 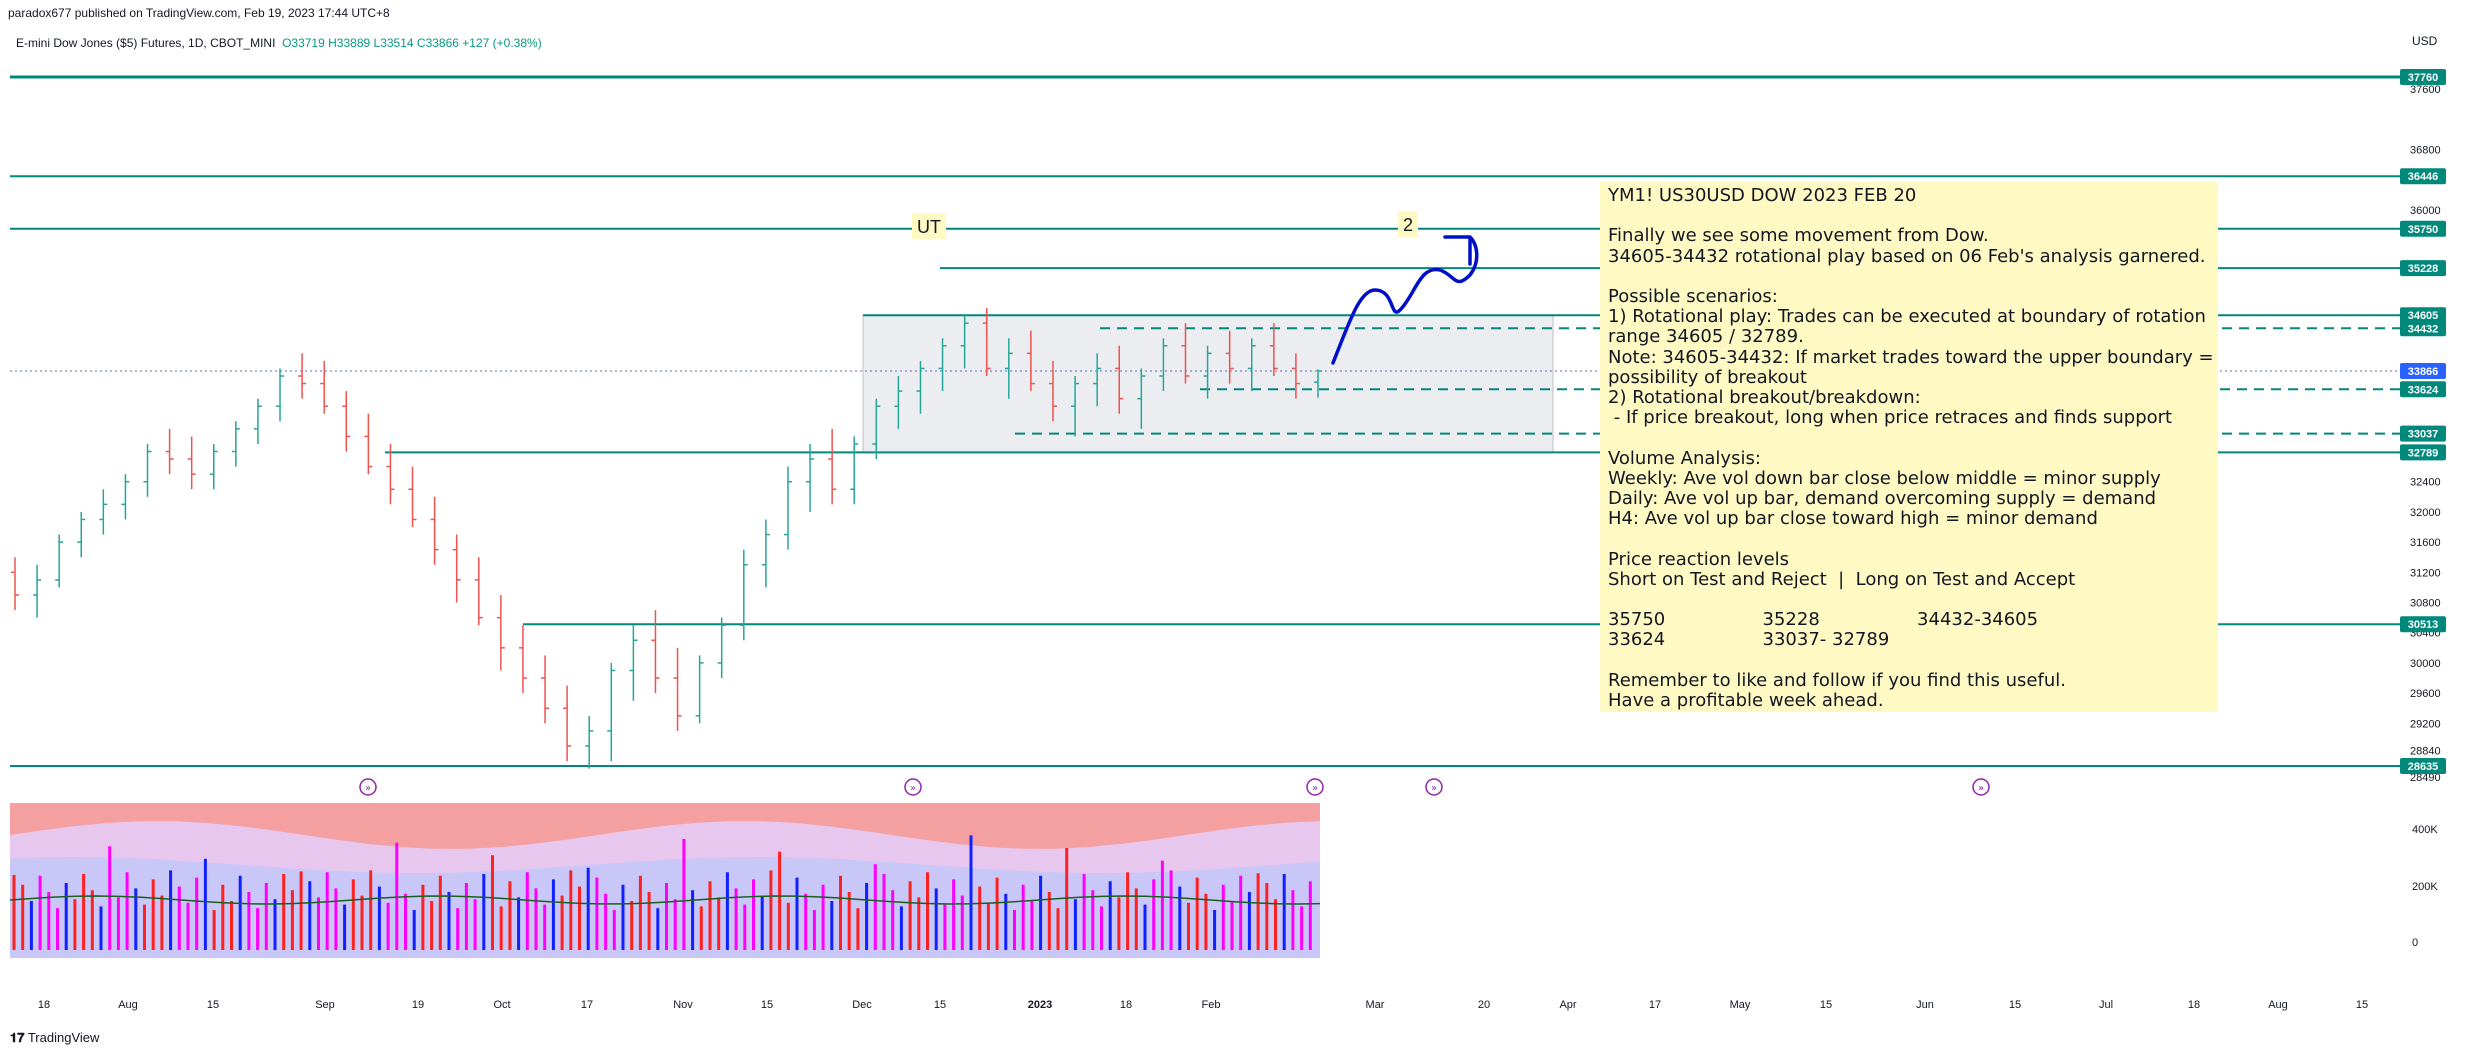 I want to click on low-value: L33514, so click(x=393, y=43).